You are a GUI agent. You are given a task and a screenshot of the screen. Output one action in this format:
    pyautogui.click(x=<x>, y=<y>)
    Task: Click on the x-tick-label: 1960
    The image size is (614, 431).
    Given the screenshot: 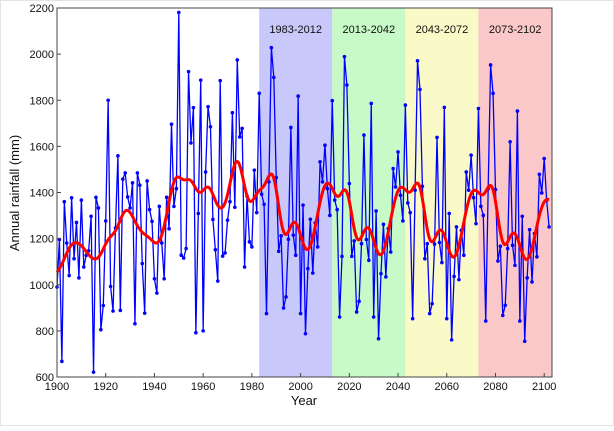 What is the action you would take?
    pyautogui.click(x=203, y=387)
    